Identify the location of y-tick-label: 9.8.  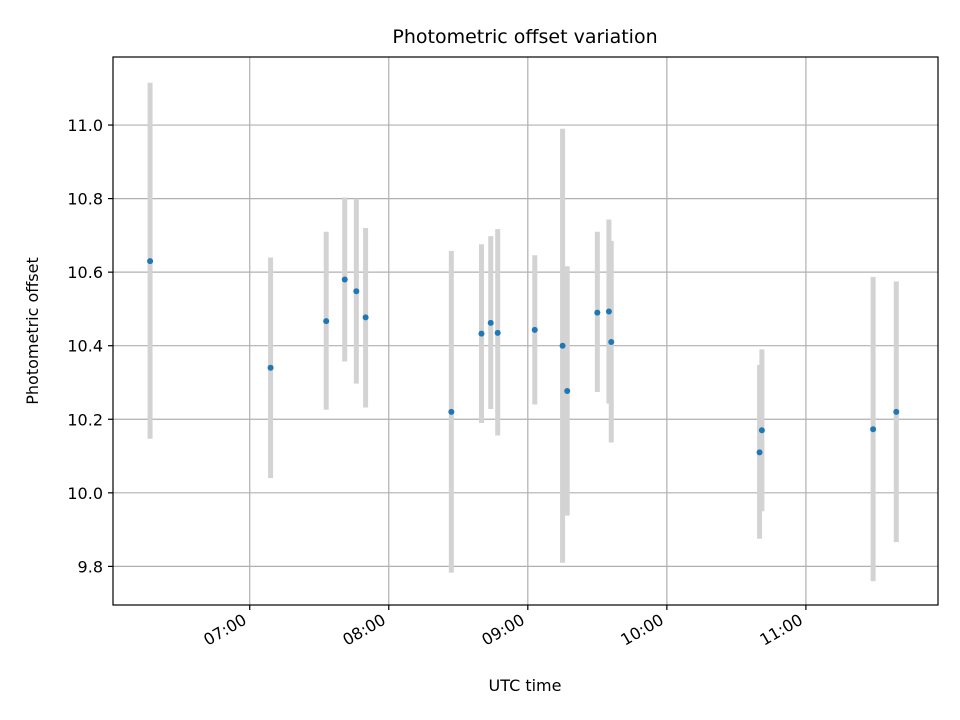
(90, 566).